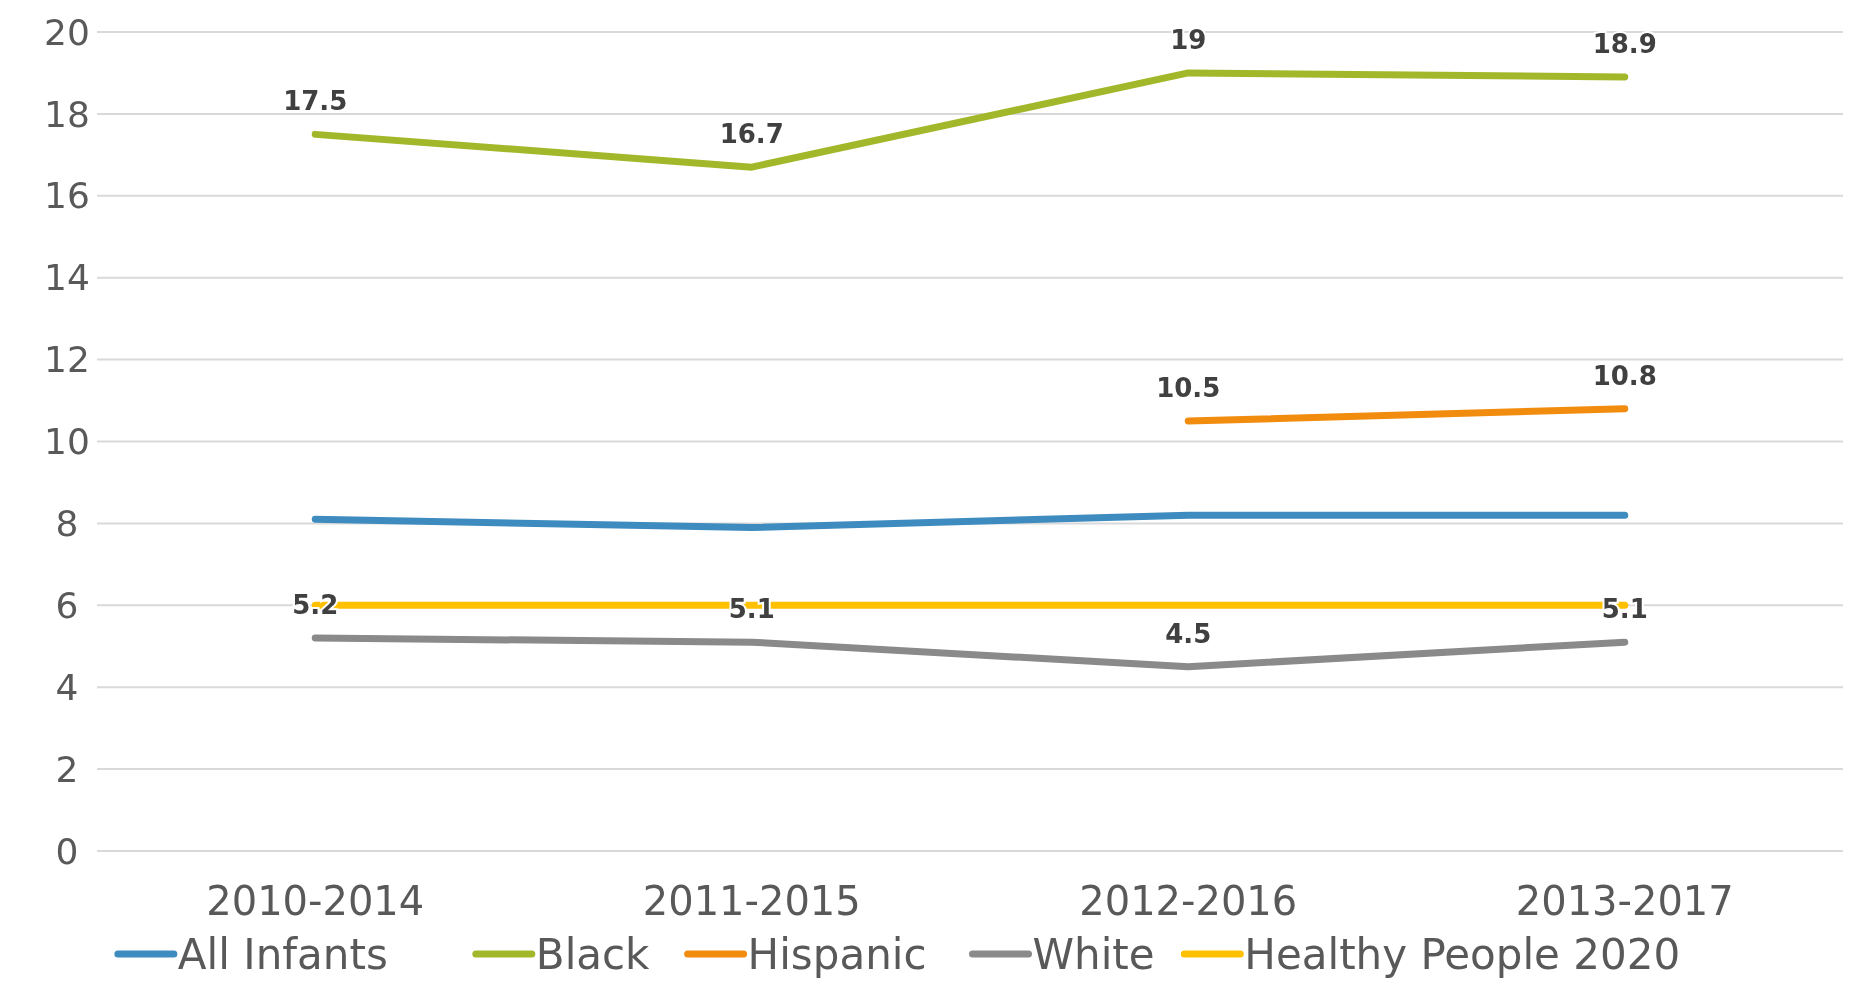  I want to click on data-label: 10.8, so click(1624, 375).